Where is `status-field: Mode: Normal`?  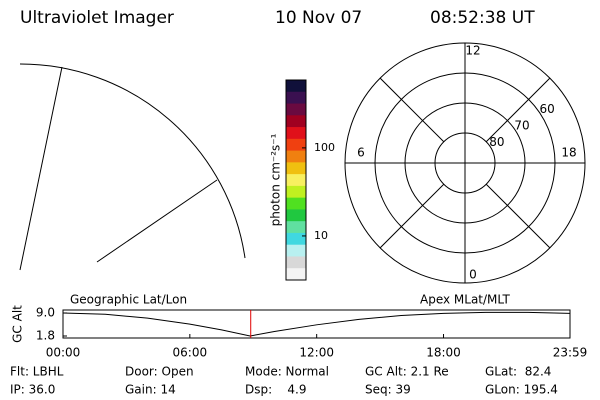
status-field: Mode: Normal is located at coordinates (287, 372).